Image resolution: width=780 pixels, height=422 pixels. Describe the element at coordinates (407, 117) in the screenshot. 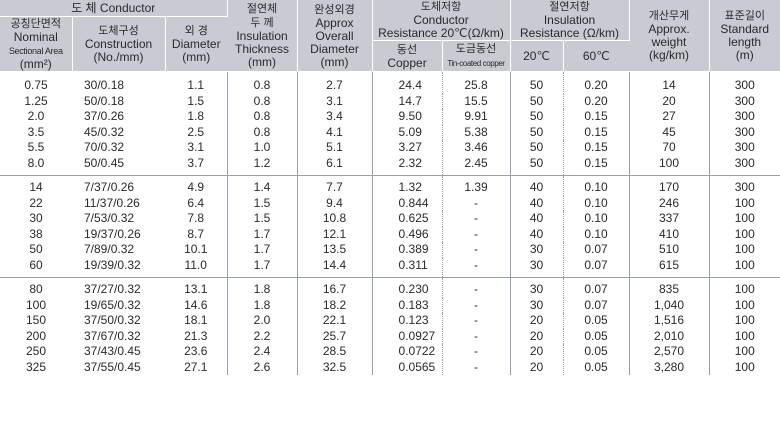

I see `copper-resistance-cell: 9.50` at that location.